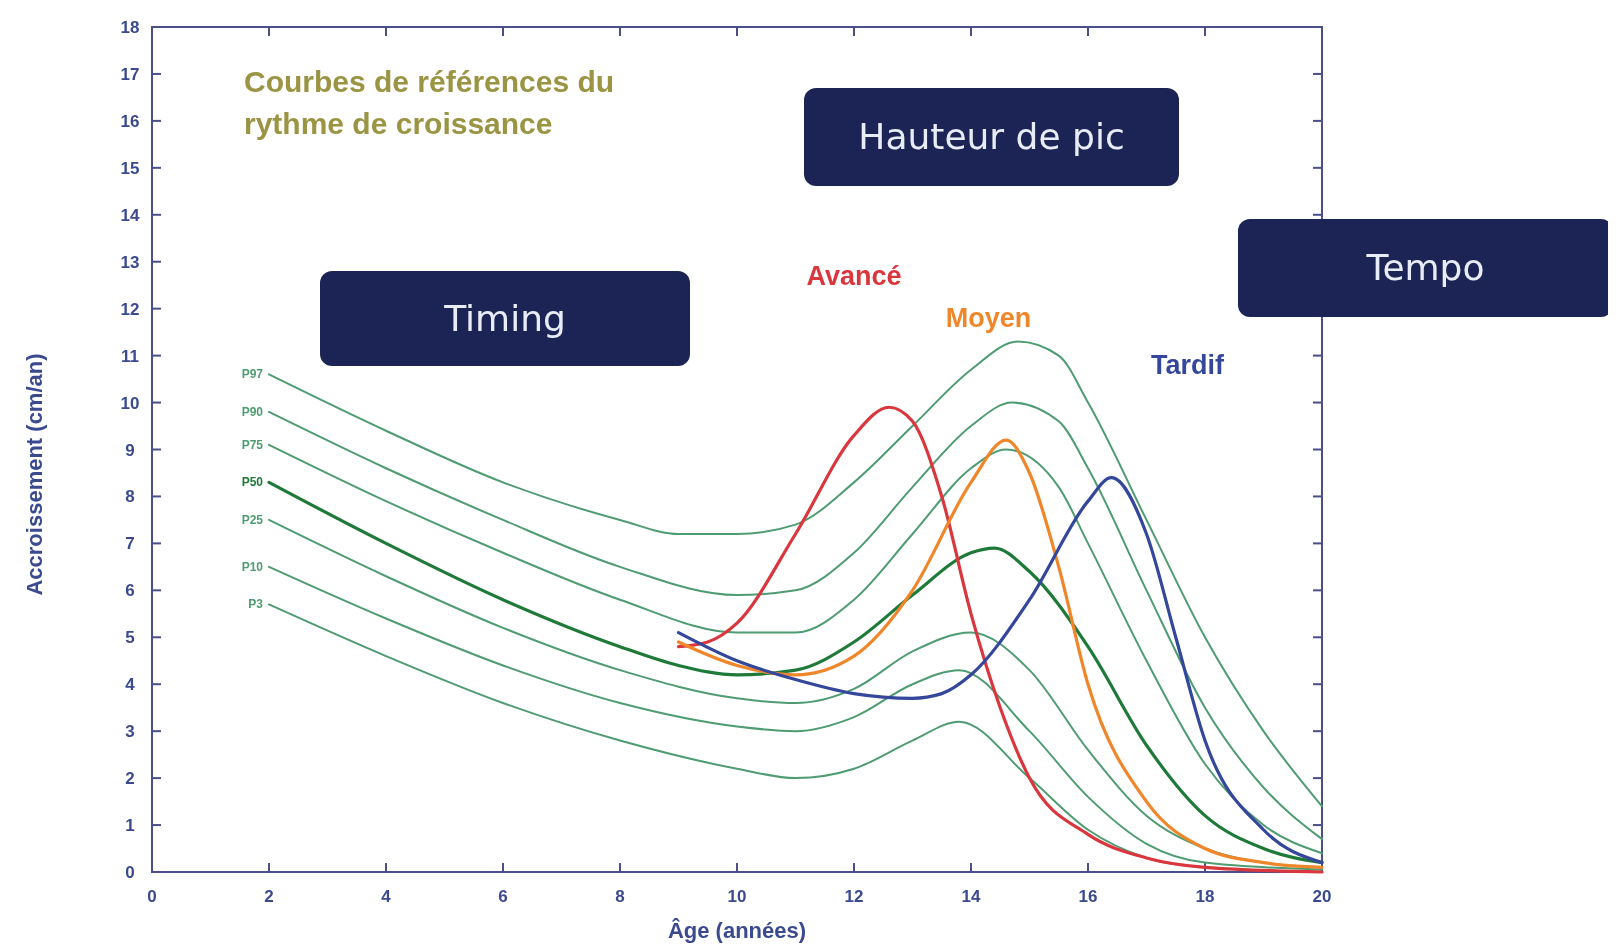 The height and width of the screenshot is (949, 1616). Describe the element at coordinates (252, 444) in the screenshot. I see `series-label: P75` at that location.